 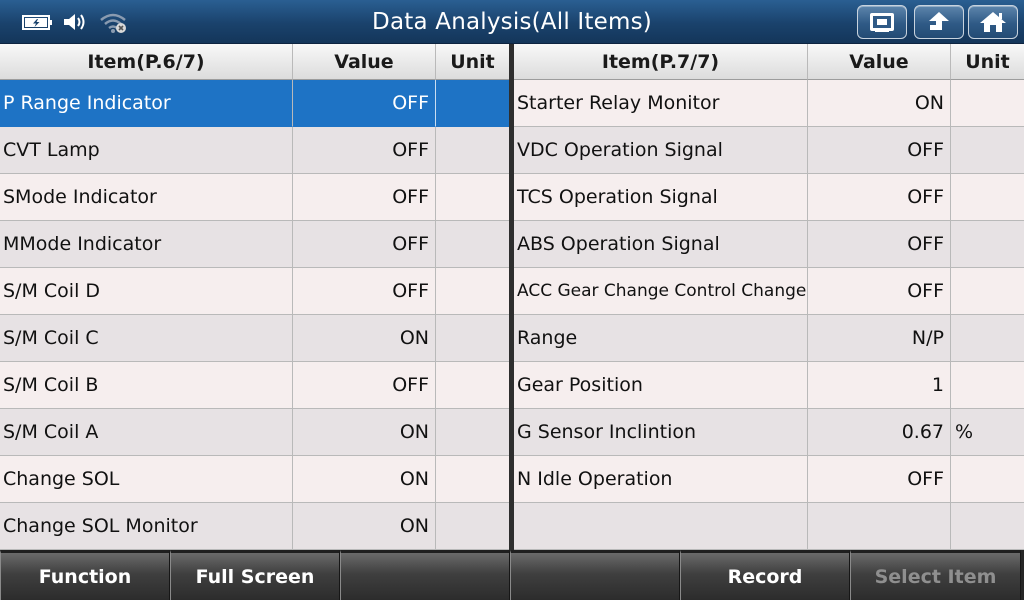 I want to click on item-value-cell: N/P, so click(x=879, y=338).